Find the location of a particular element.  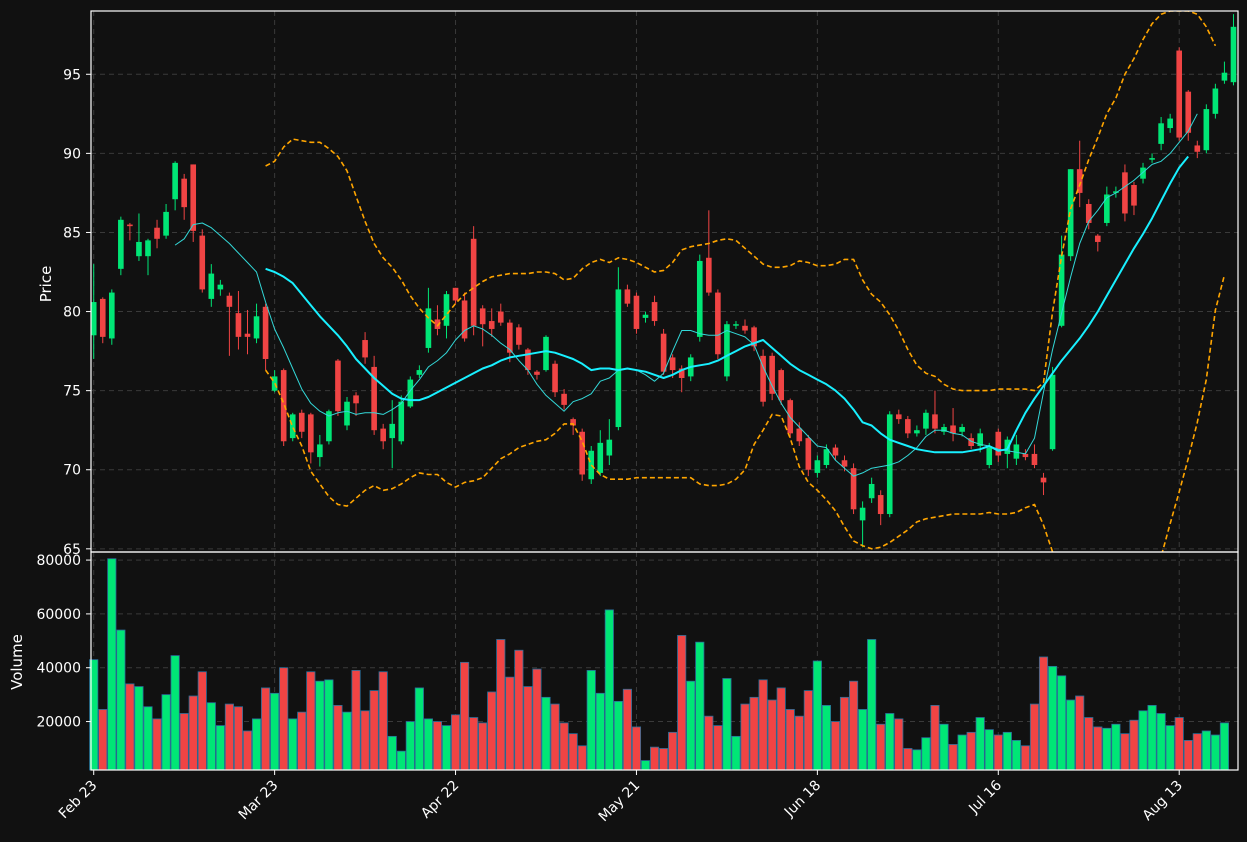

price-tick-label: 65 is located at coordinates (72, 550).